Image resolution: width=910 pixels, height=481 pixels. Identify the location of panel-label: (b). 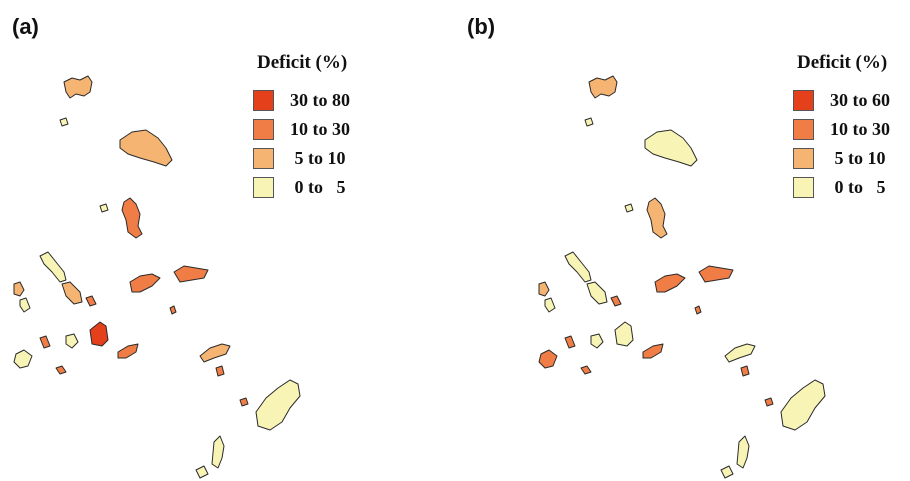
(481, 26).